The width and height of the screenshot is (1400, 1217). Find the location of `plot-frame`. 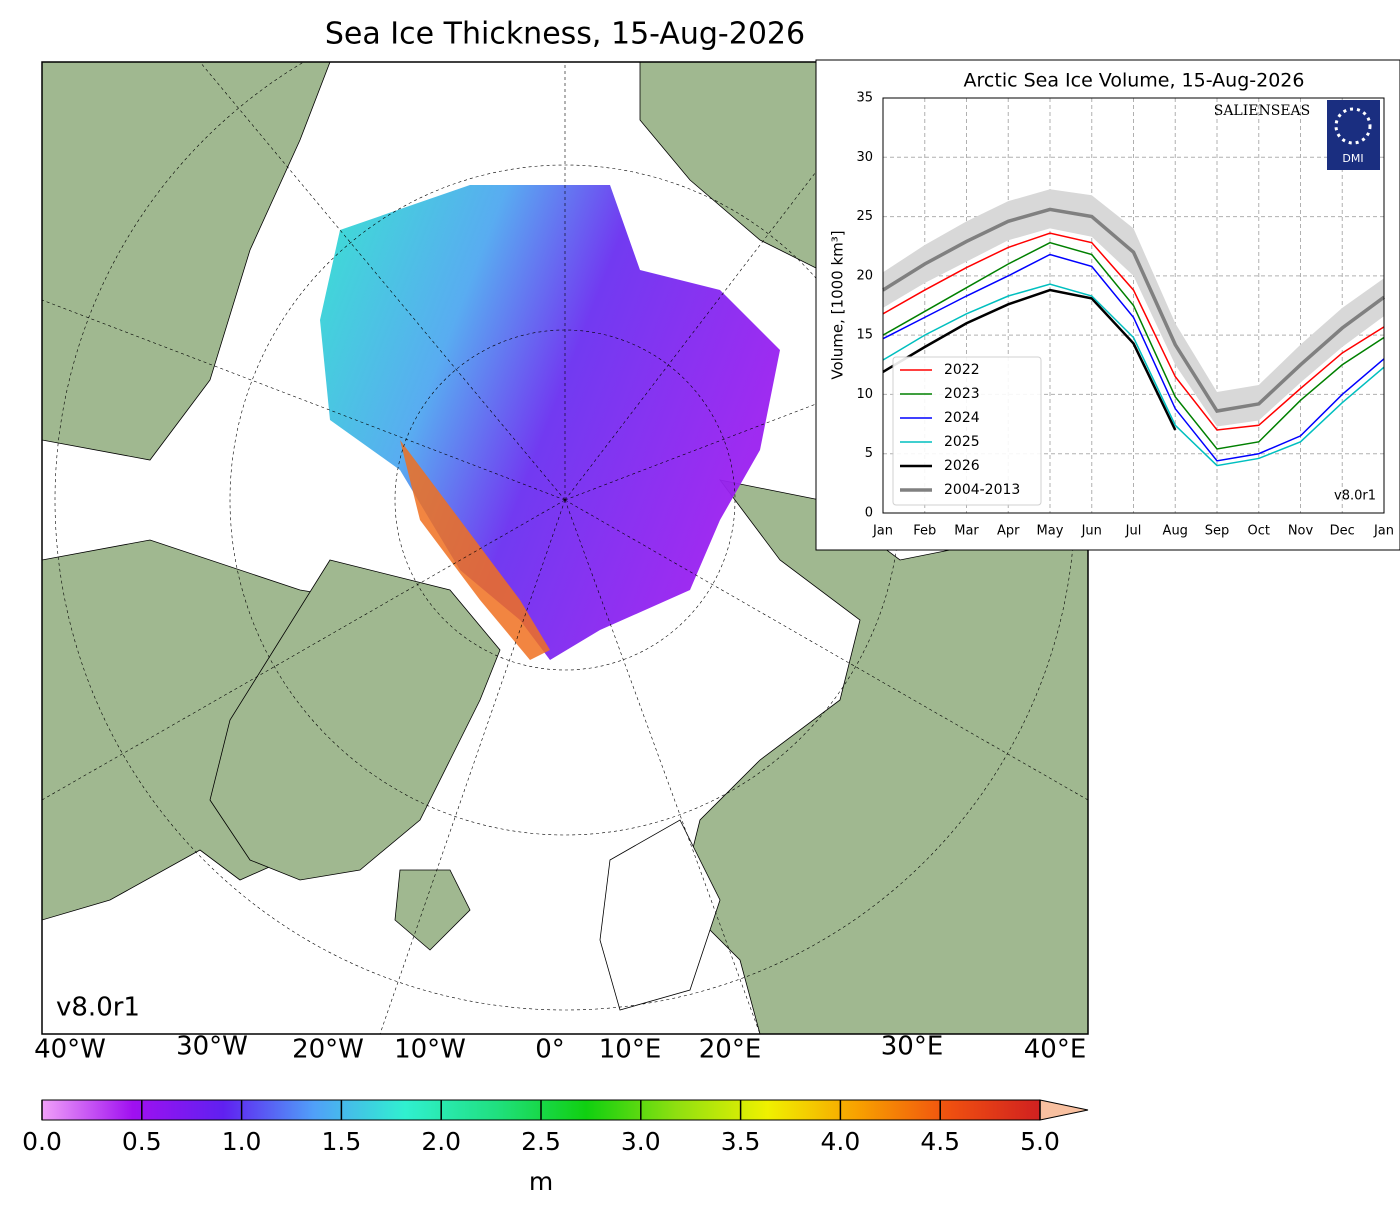

plot-frame is located at coordinates (1133, 305).